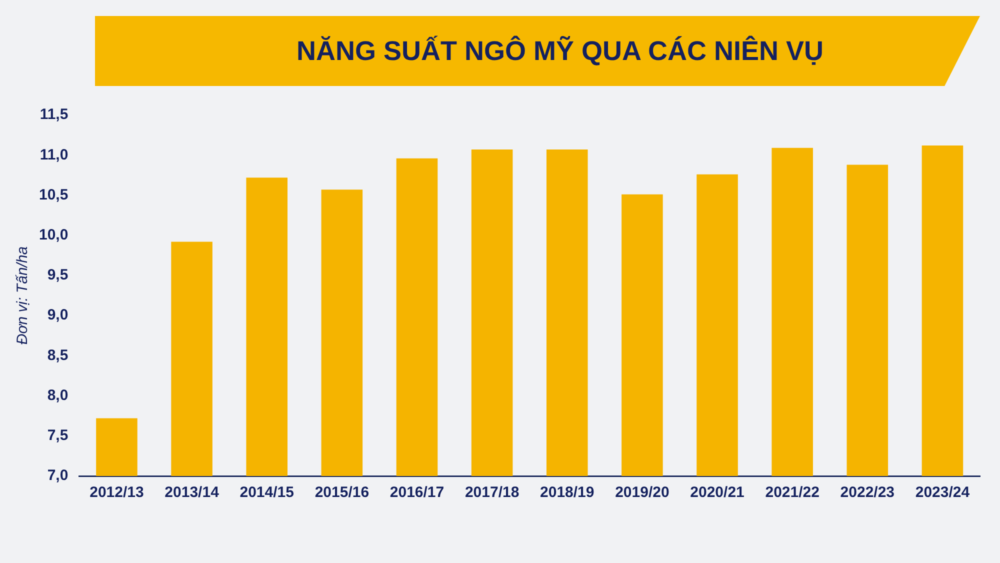 The height and width of the screenshot is (563, 1000). Describe the element at coordinates (867, 493) in the screenshot. I see `x-tick-label: 2022/23` at that location.